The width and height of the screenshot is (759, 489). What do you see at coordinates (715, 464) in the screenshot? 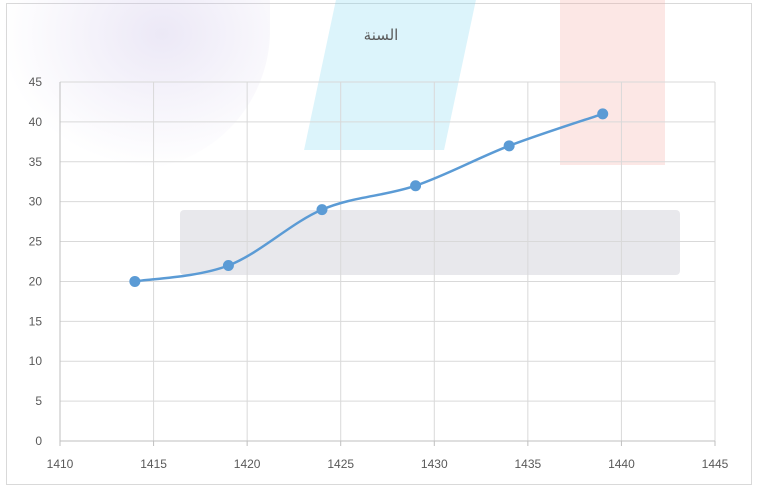
I see `x-tick-label: 1445` at bounding box center [715, 464].